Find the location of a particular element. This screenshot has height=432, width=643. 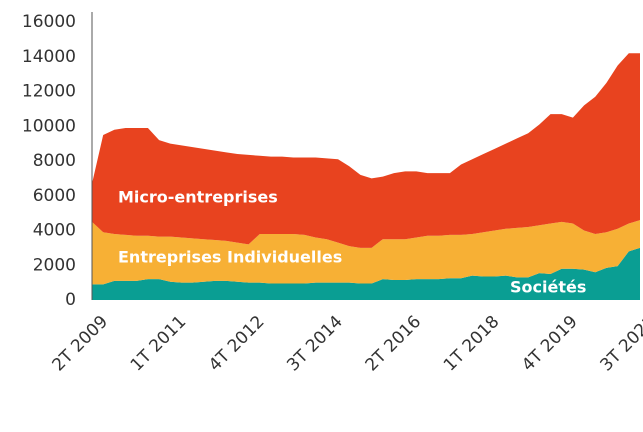

x-tick-label: 2T 2009 is located at coordinates (80, 344).